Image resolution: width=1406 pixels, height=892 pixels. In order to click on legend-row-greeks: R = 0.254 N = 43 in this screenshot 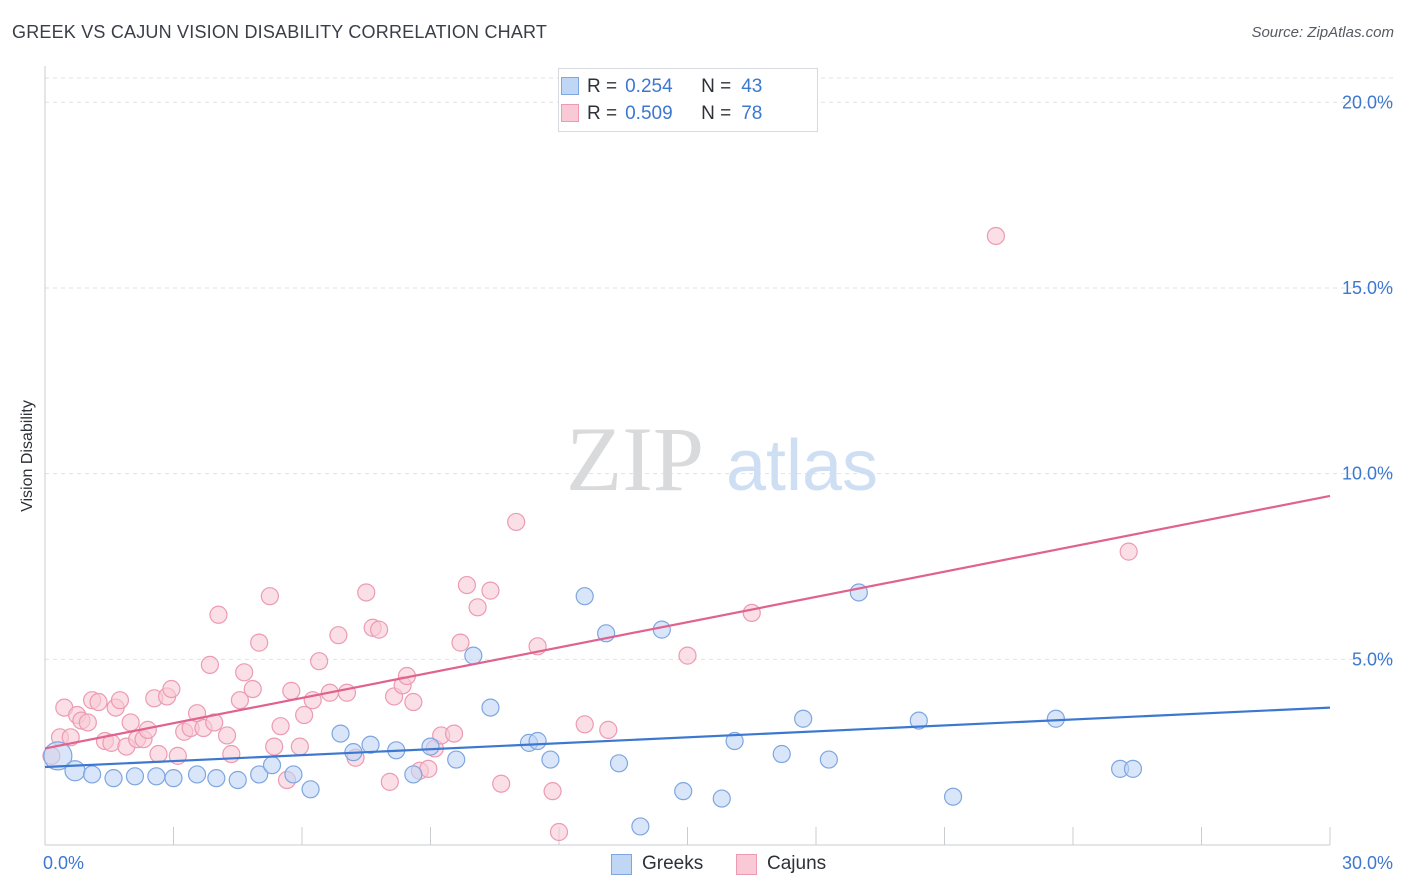, I will do `click(661, 87)`.